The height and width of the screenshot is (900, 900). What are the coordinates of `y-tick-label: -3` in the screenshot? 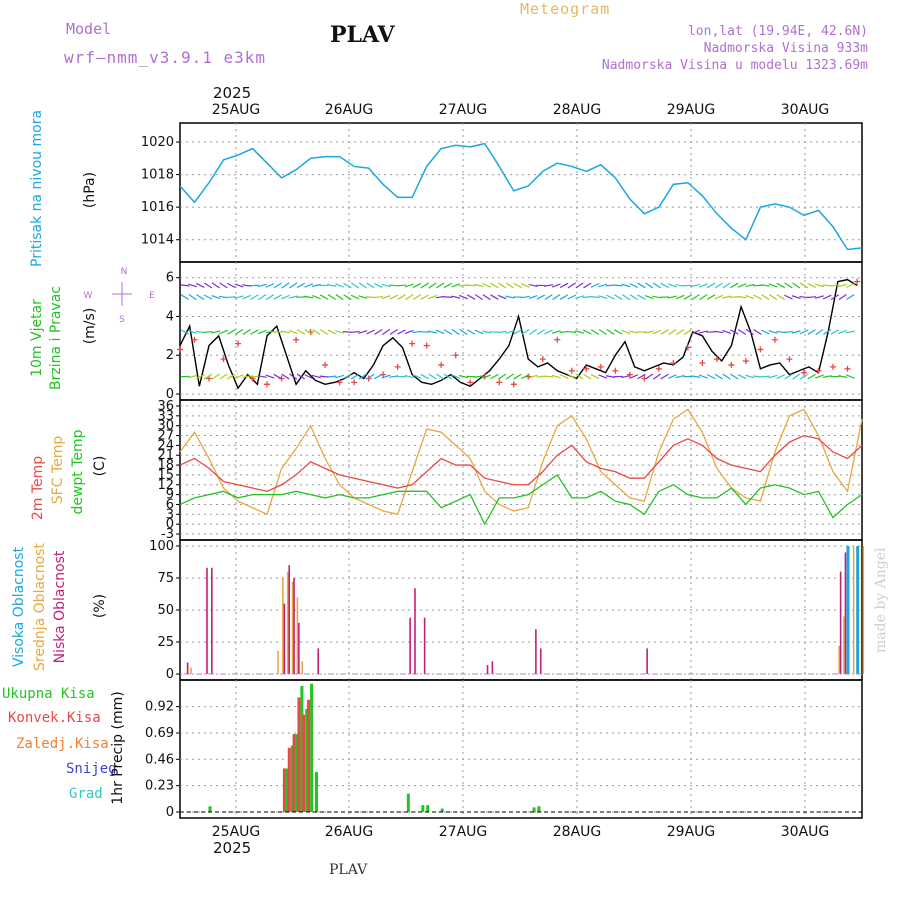 It's located at (167, 534).